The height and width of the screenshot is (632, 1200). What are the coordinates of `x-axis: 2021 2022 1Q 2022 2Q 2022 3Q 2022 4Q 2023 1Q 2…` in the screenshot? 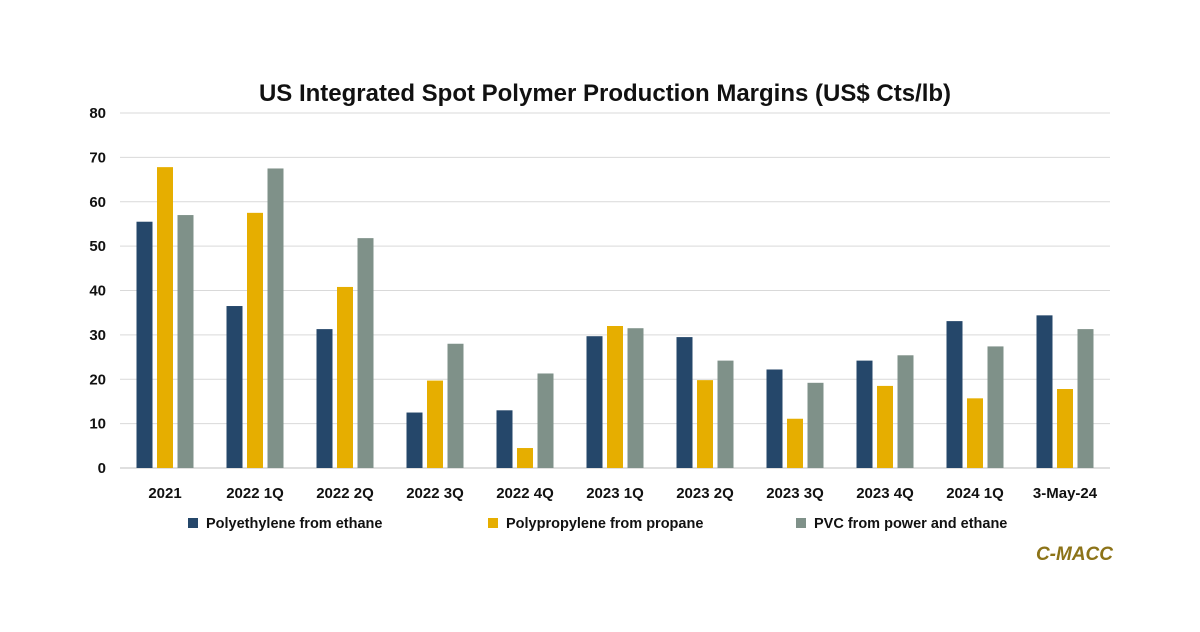 It's located at (622, 493).